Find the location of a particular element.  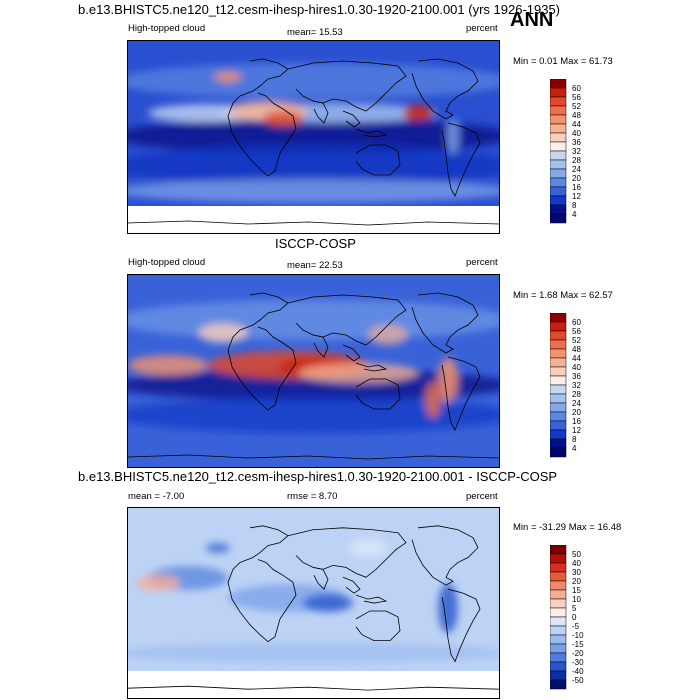

colorbar-tick-label: 10 is located at coordinates (576, 599).